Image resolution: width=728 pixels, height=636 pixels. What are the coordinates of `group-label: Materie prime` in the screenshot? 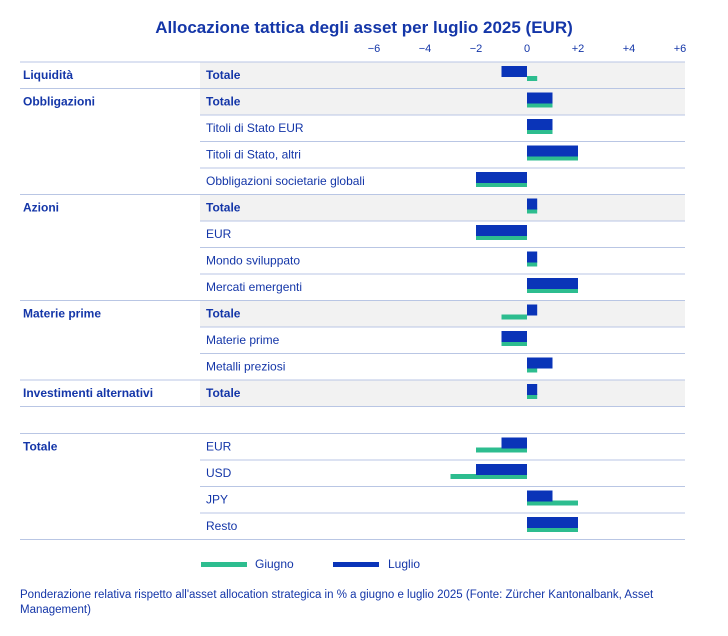 It's located at (62, 314).